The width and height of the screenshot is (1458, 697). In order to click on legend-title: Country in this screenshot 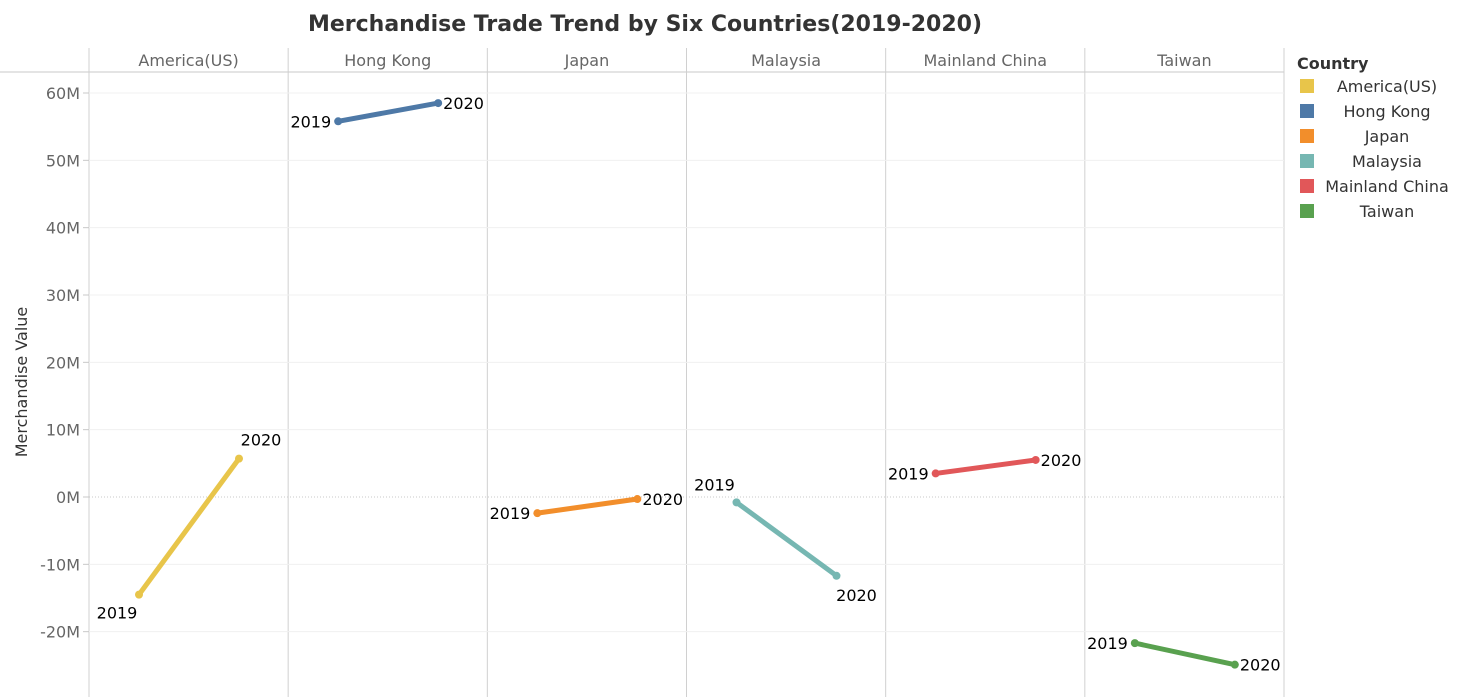, I will do `click(1333, 63)`.